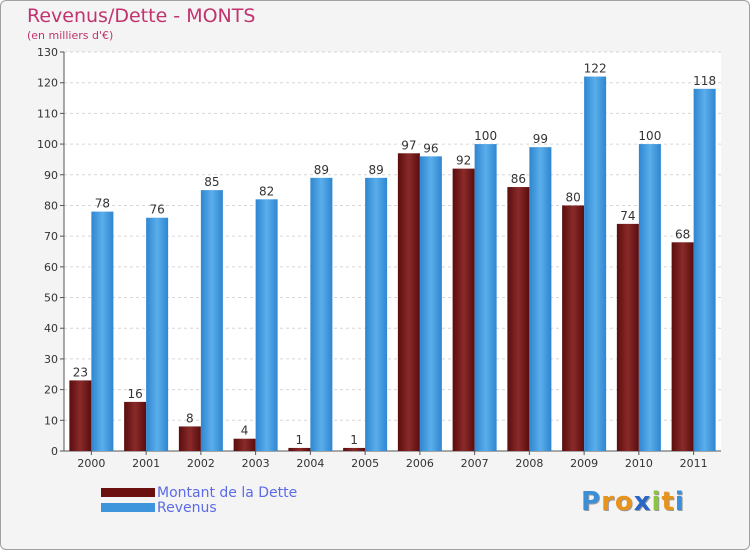 The width and height of the screenshot is (750, 550). What do you see at coordinates (420, 463) in the screenshot?
I see `x-tick-label: 2006` at bounding box center [420, 463].